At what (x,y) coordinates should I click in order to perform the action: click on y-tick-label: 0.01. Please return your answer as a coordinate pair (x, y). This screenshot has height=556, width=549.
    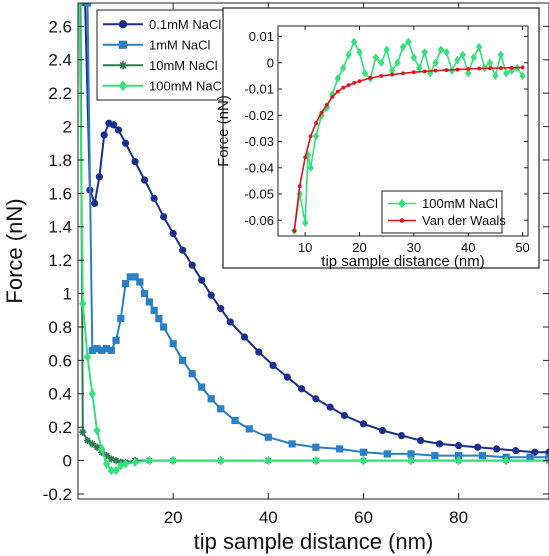
    Looking at the image, I should click on (261, 36).